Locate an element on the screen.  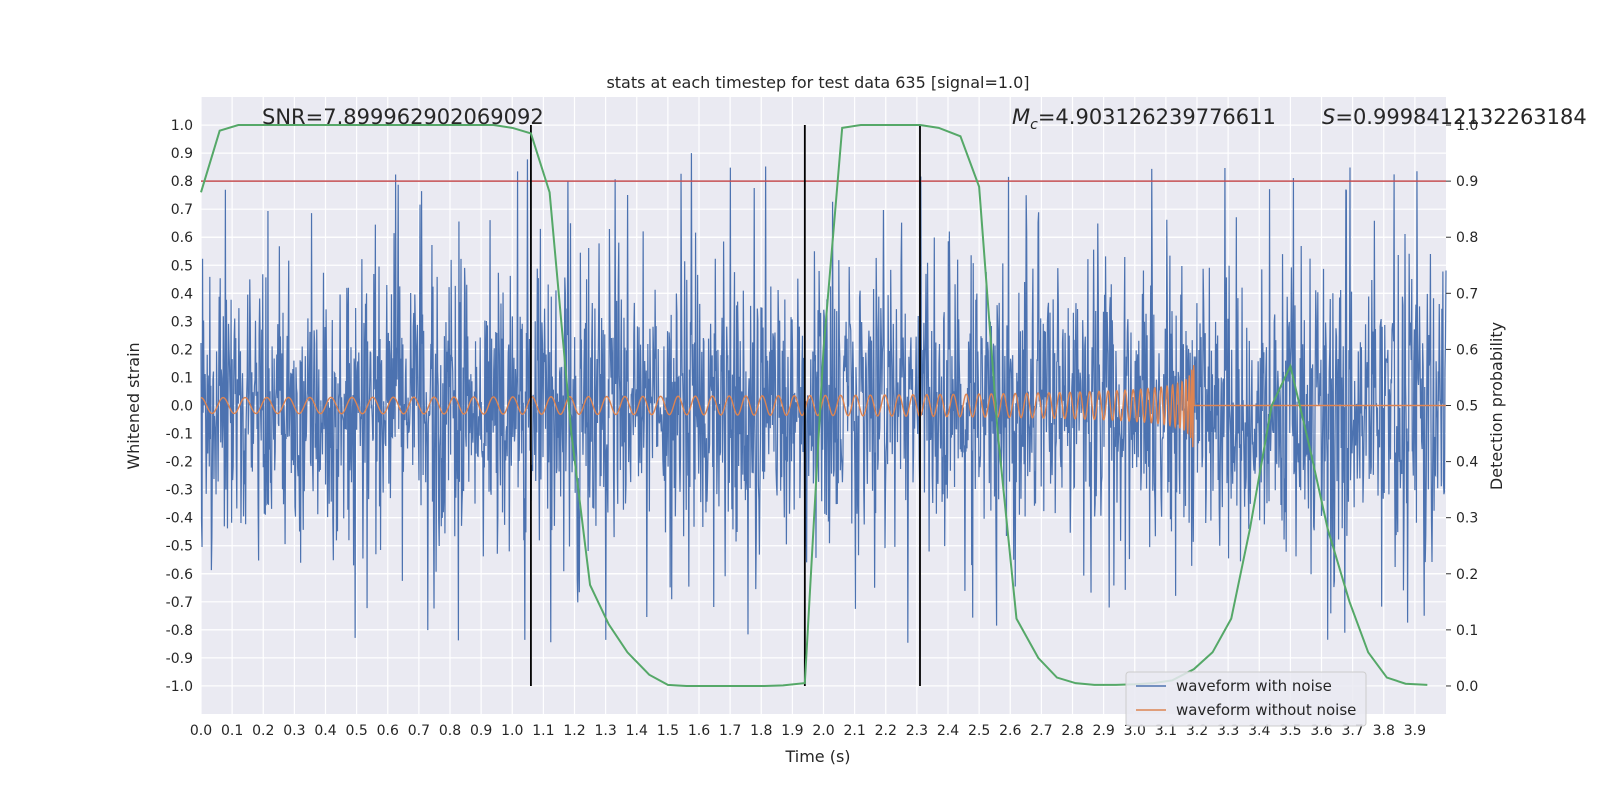
y-tick-label: -0.7 is located at coordinates (179, 603).